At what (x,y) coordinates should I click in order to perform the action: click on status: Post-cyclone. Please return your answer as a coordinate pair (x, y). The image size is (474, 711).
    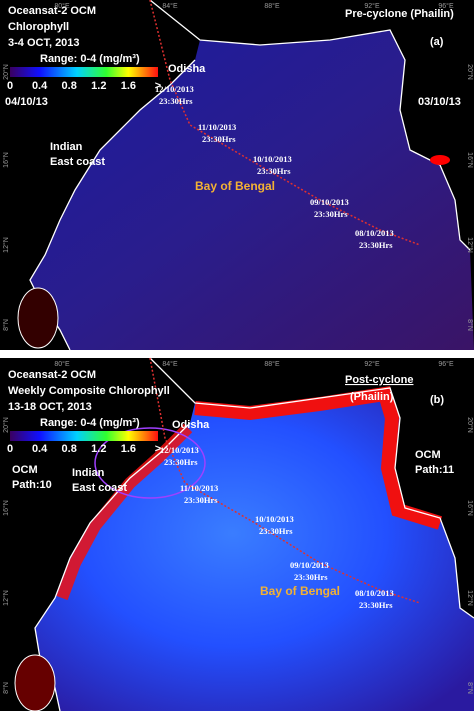
    Looking at the image, I should click on (379, 380).